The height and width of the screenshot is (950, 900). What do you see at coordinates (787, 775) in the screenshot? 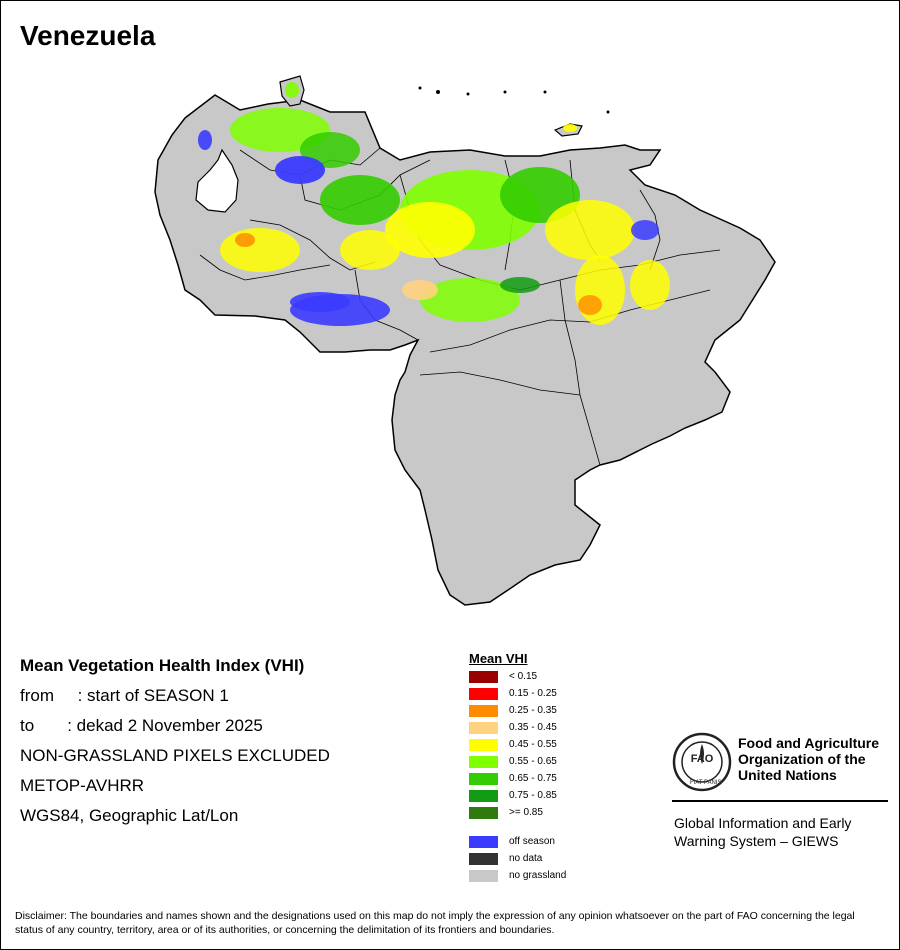
I see `fao-name-line: United Nations` at bounding box center [787, 775].